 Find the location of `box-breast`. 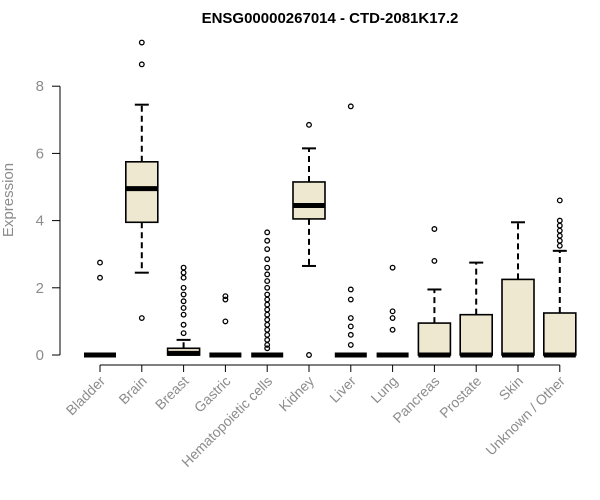

box-breast is located at coordinates (183, 310).